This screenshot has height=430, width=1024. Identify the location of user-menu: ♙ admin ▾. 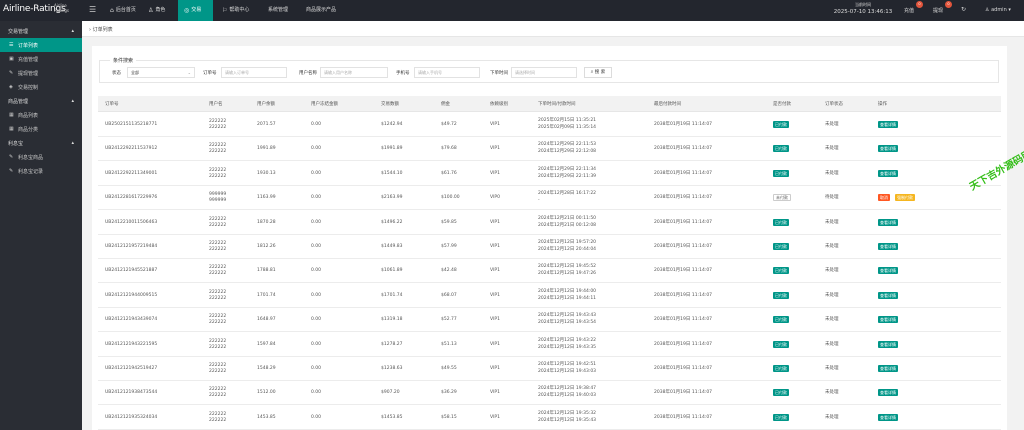
(998, 10).